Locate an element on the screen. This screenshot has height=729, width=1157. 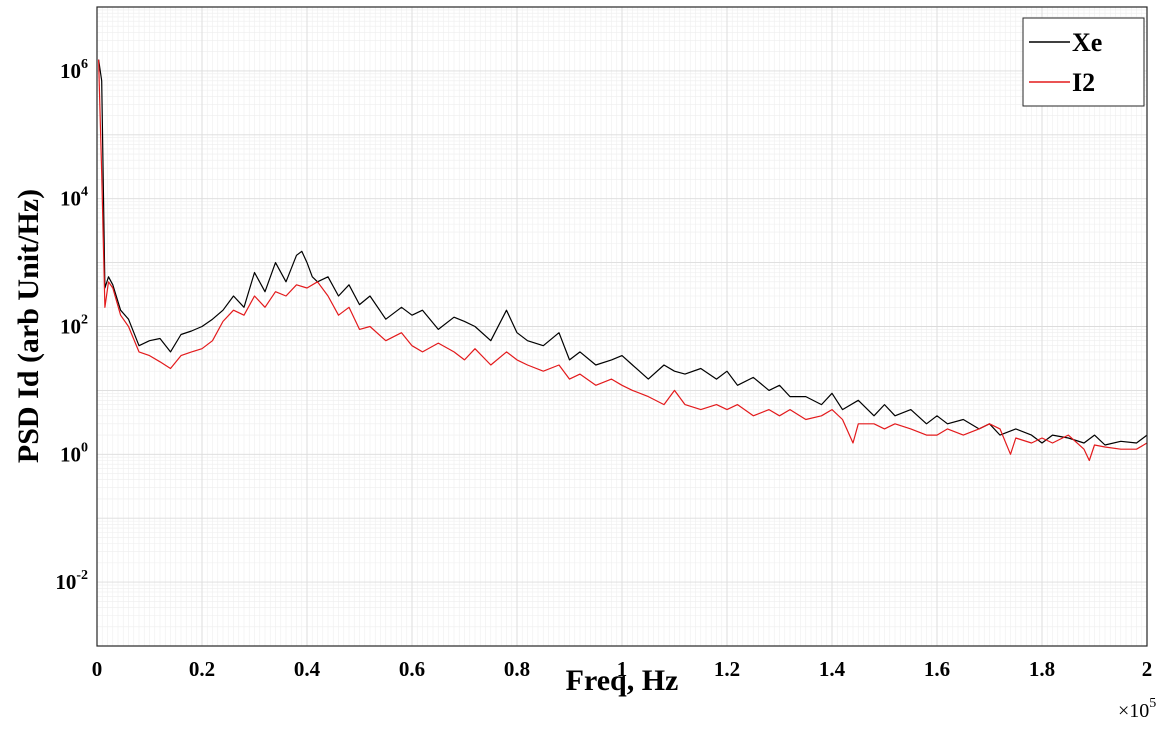
legend-label-xe: Xe is located at coordinates (1087, 42).